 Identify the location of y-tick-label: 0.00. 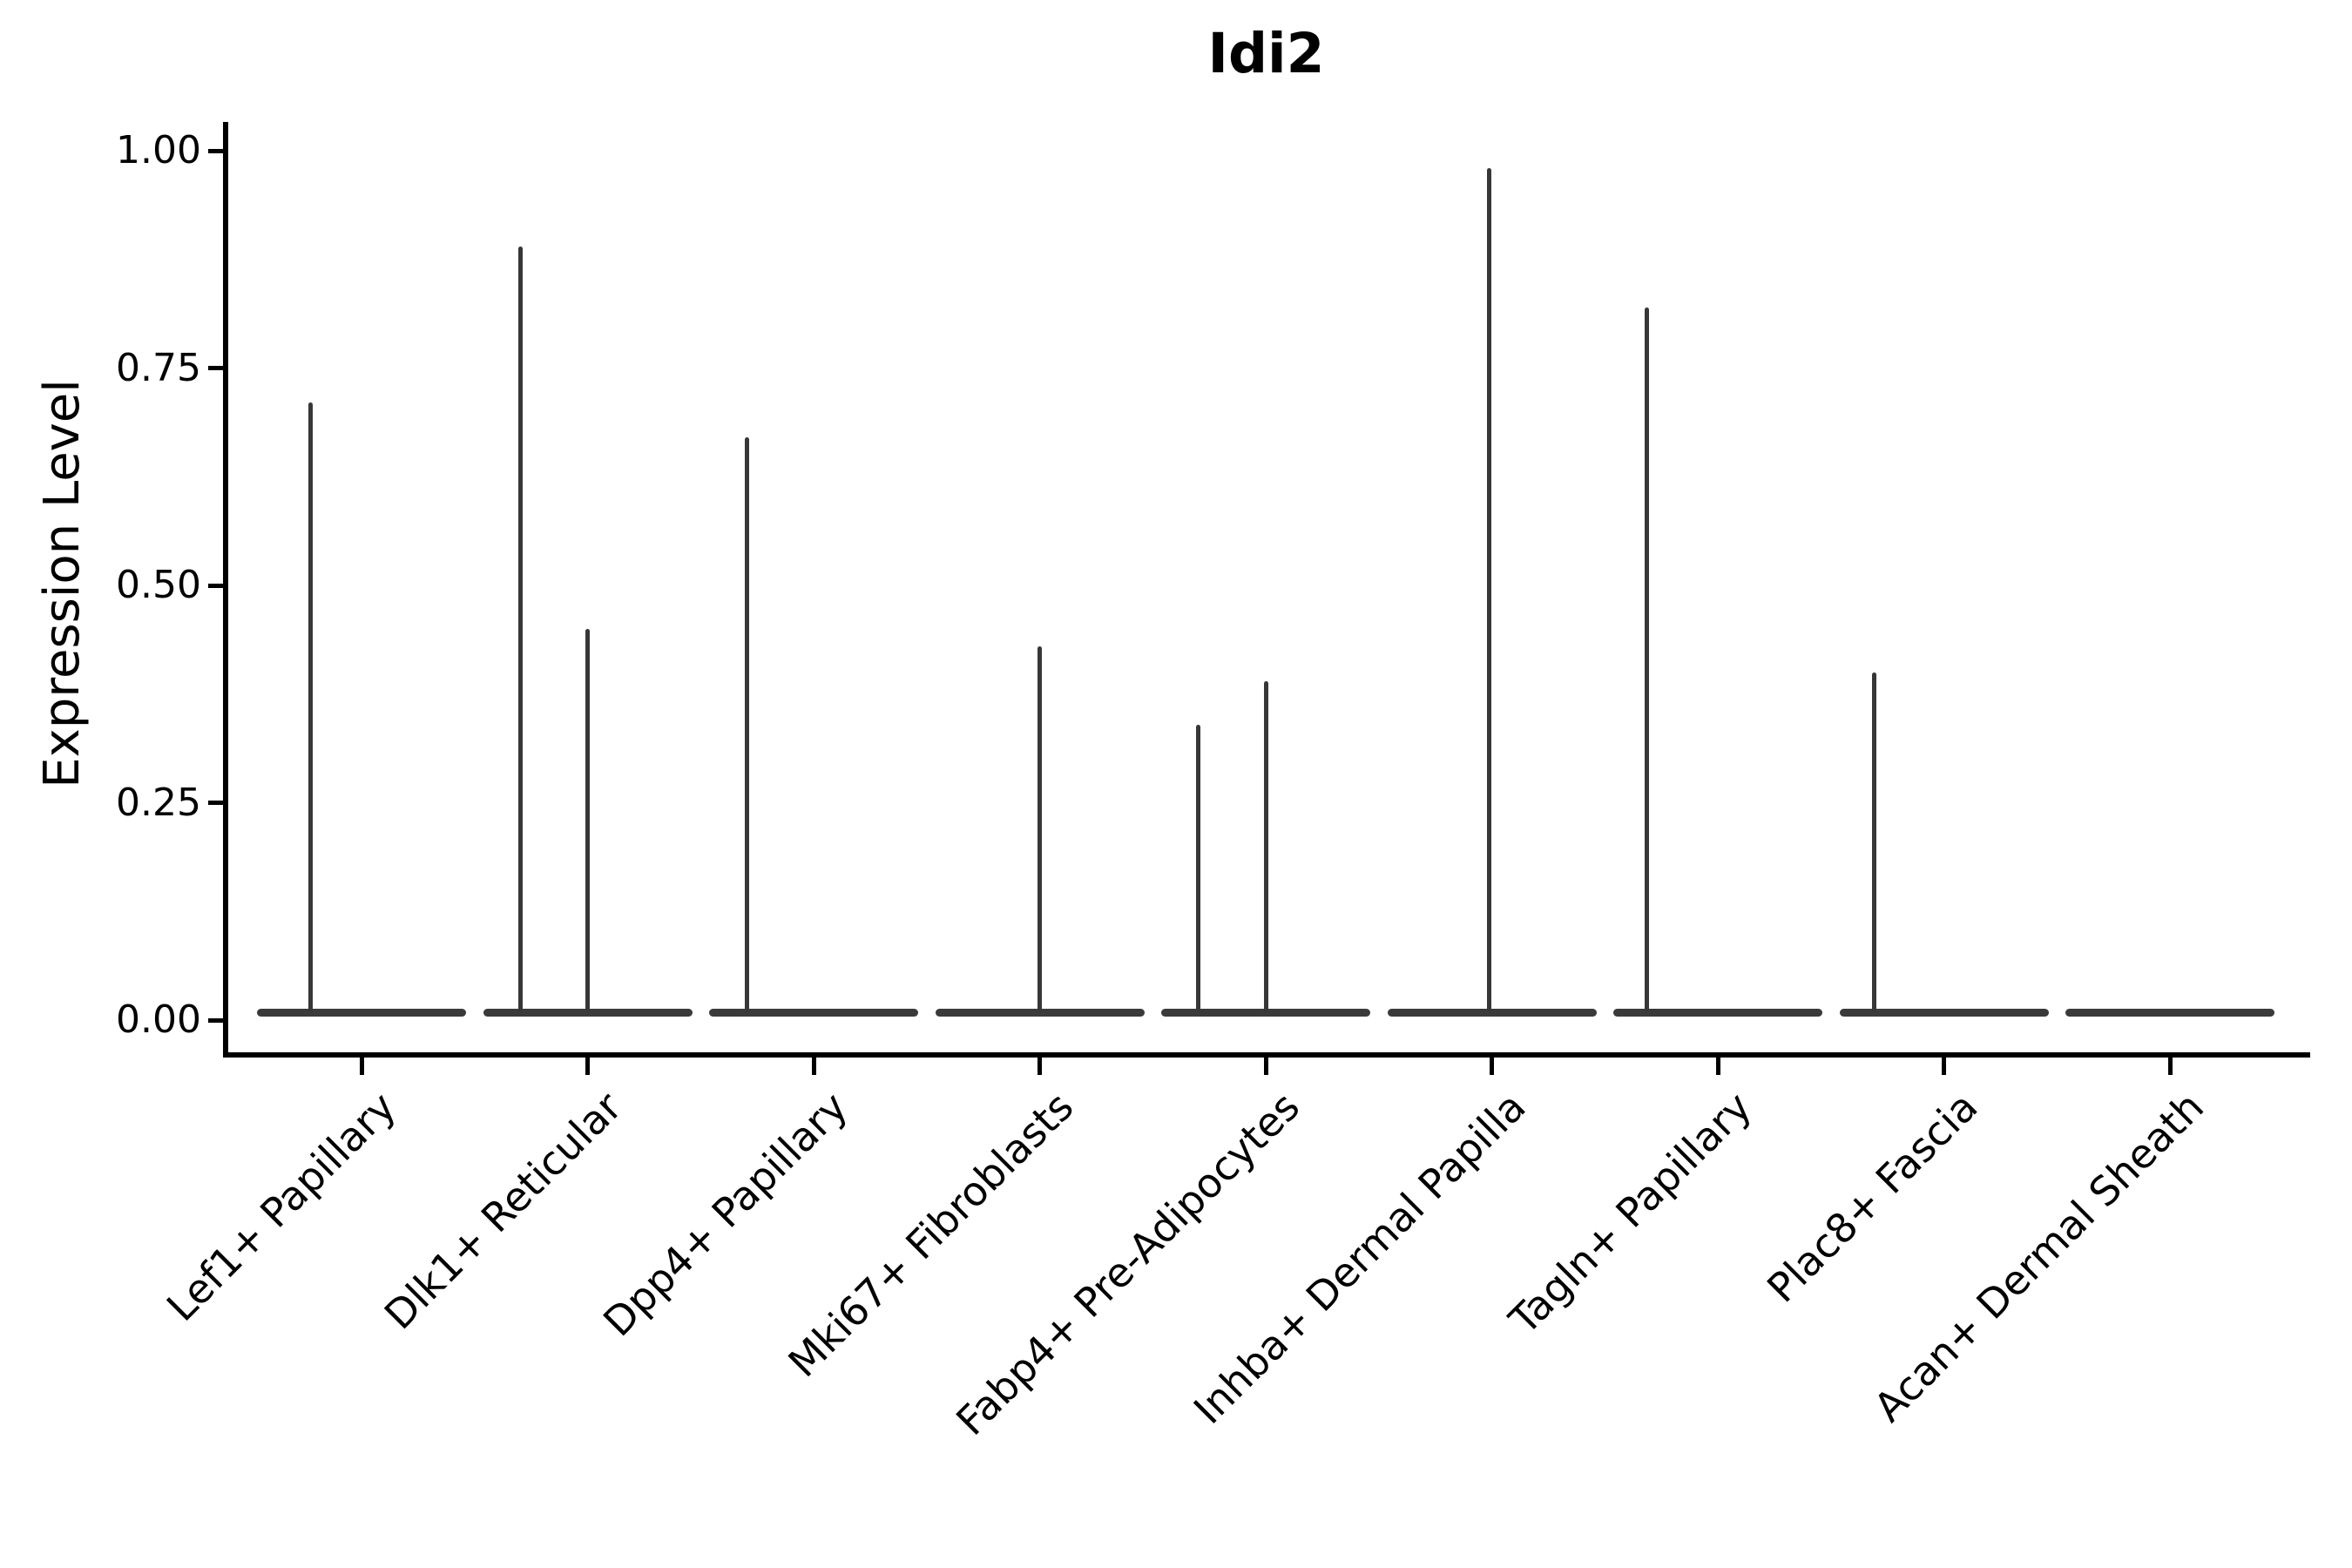
(158, 1019).